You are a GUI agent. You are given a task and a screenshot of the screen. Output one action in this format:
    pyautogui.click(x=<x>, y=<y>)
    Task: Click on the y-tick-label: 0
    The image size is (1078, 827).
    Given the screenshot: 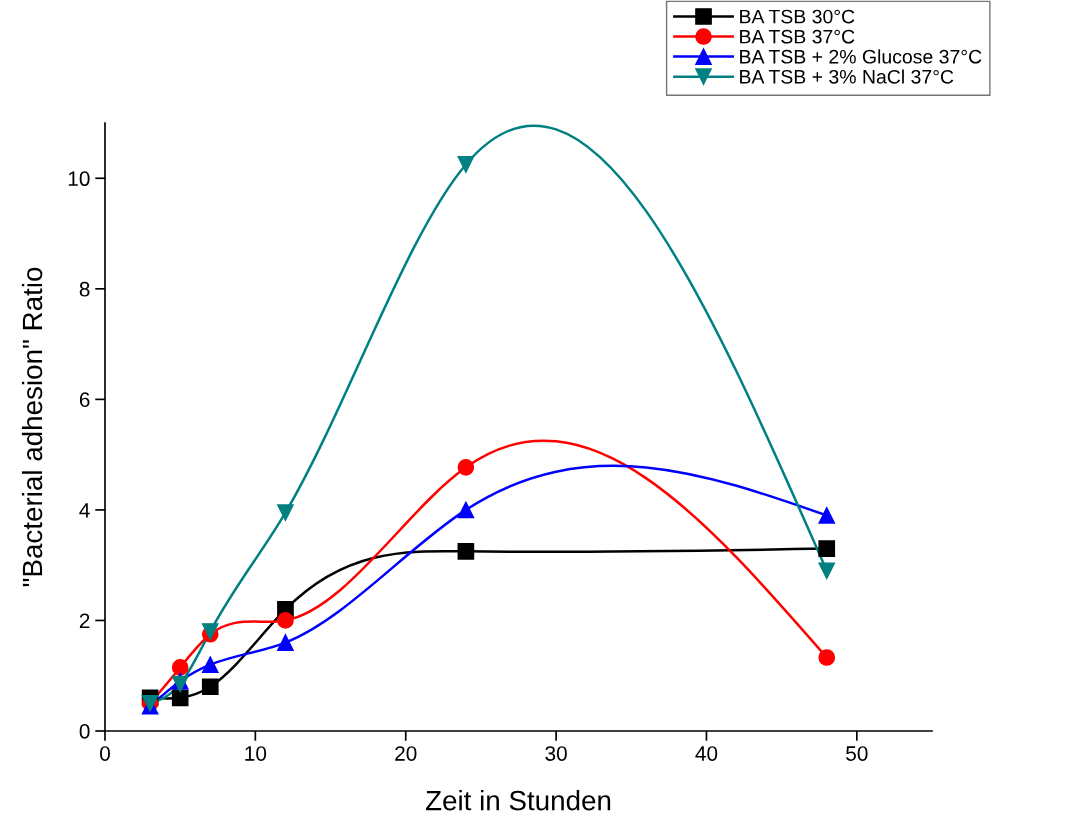 What is the action you would take?
    pyautogui.click(x=84, y=731)
    